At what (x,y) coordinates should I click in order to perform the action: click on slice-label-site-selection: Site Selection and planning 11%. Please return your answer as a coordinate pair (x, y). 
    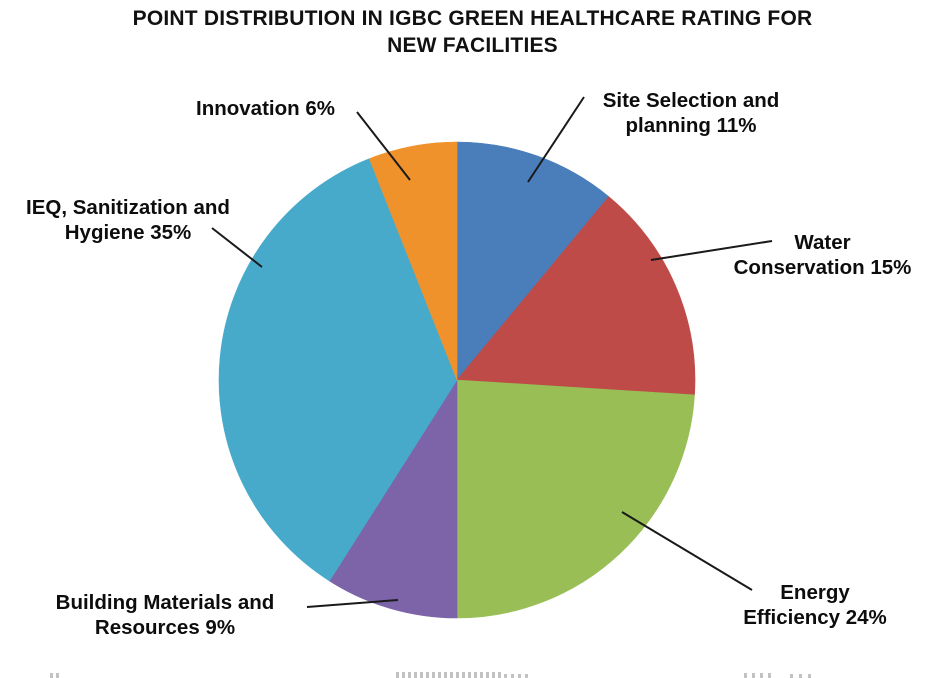
    Looking at the image, I should click on (691, 113).